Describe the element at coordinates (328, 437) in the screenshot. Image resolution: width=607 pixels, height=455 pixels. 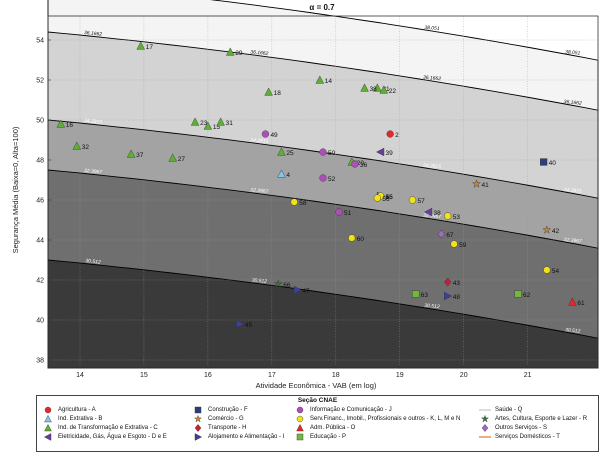
I see `legend-label: Educação - P` at that location.